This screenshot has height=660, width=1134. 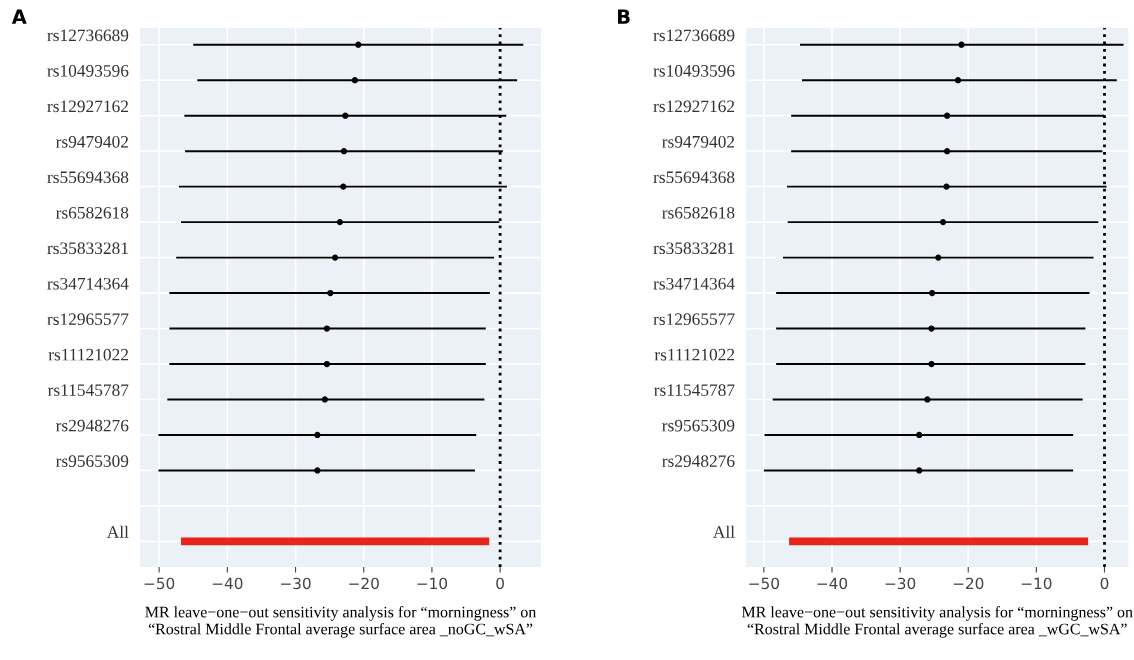 I want to click on chart-title: A, so click(x=19, y=16).